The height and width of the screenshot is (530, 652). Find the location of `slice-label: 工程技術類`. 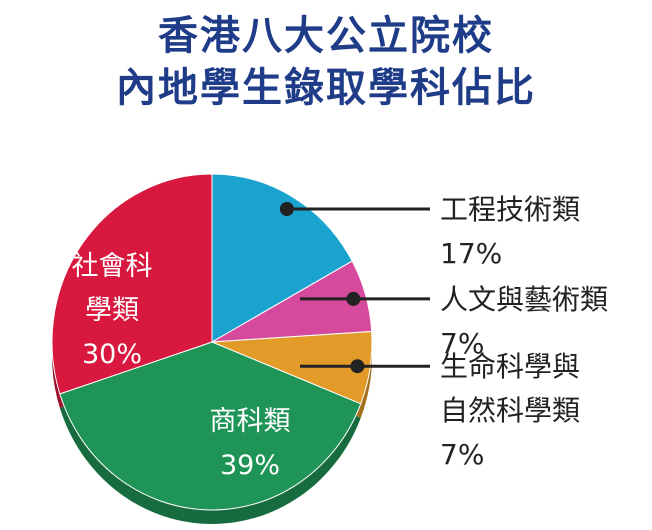

slice-label: 工程技術類 is located at coordinates (510, 209).